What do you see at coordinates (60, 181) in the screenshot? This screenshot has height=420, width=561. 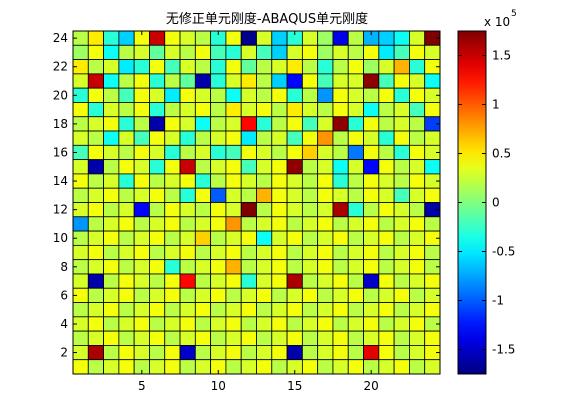 I see `y-tick-label: 14` at bounding box center [60, 181].